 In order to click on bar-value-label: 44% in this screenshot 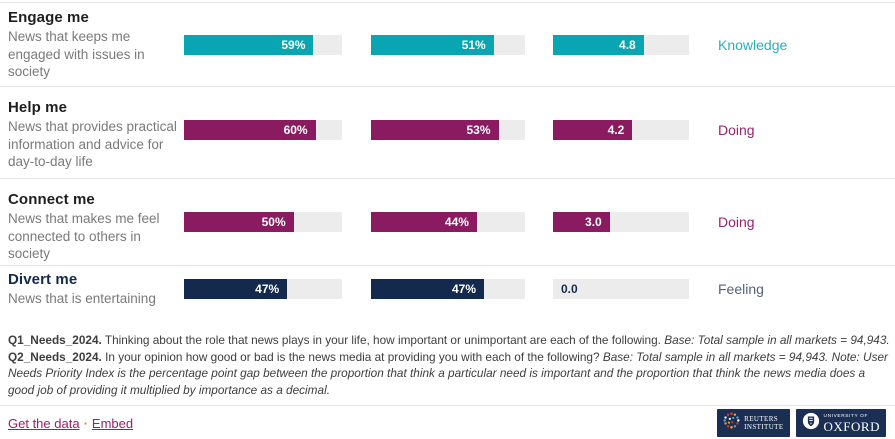, I will do `click(456, 222)`.